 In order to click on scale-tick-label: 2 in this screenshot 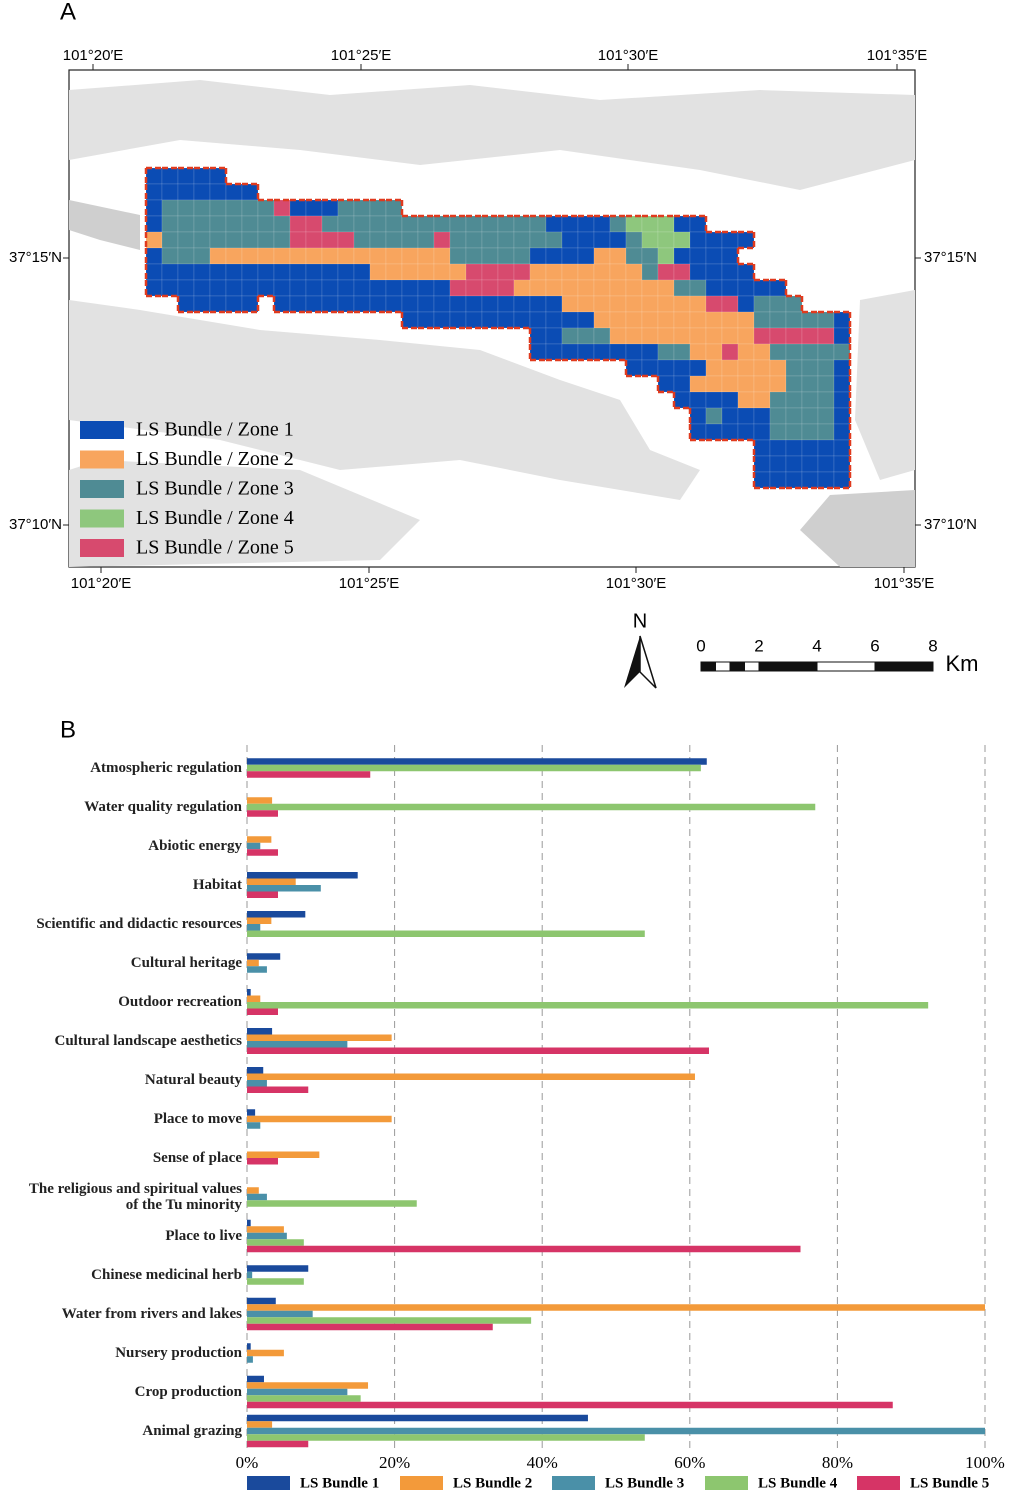, I will do `click(758, 645)`.